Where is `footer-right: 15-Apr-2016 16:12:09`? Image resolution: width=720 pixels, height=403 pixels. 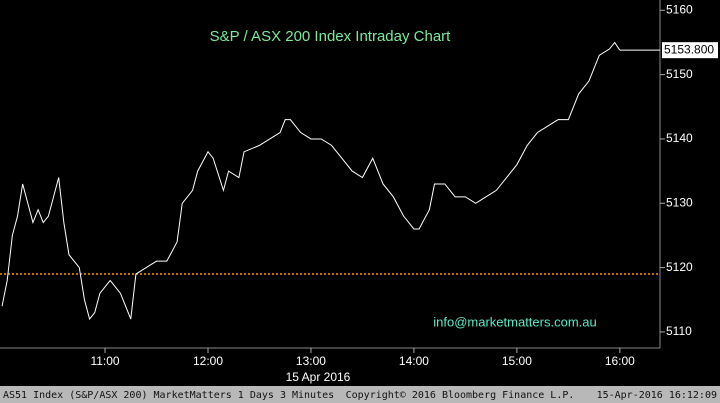 footer-right: 15-Apr-2016 16:12:09 is located at coordinates (657, 395).